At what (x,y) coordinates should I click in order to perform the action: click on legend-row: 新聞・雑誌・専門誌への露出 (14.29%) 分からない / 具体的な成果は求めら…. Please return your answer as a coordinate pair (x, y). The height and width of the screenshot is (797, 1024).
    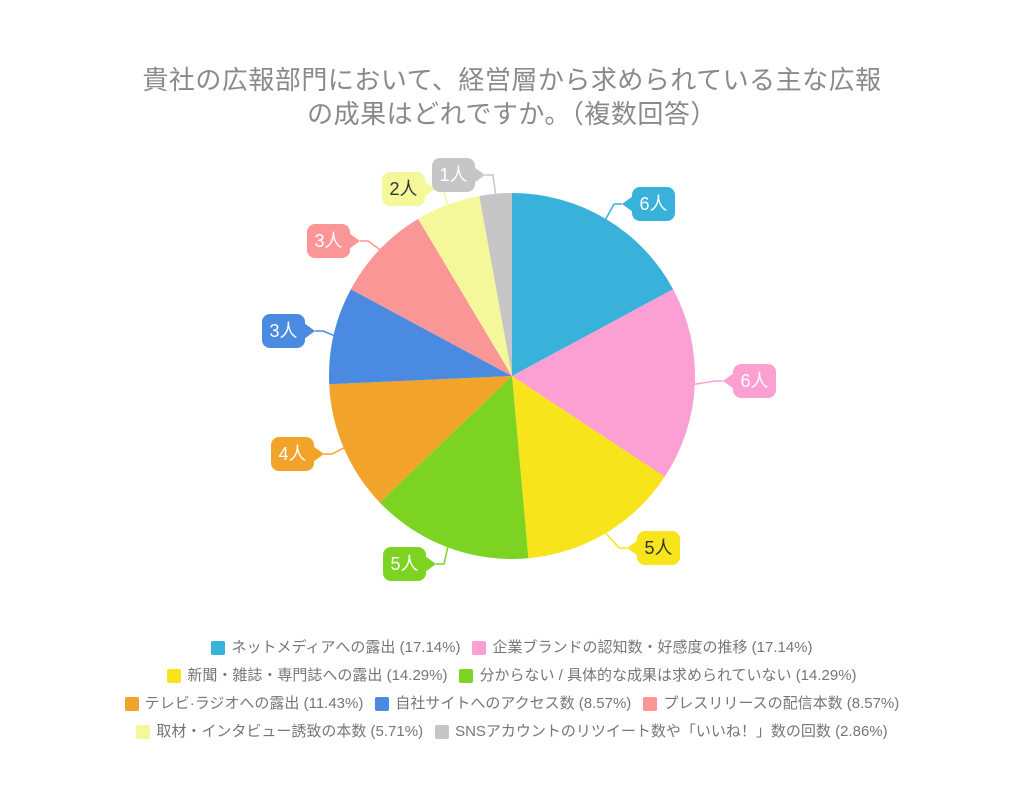
    Looking at the image, I should click on (512, 675).